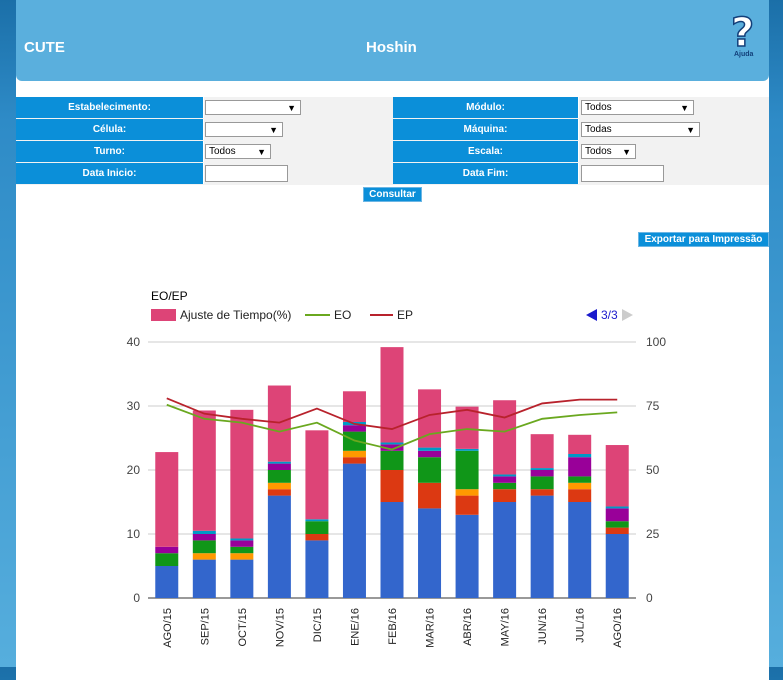 This screenshot has height=680, width=783. I want to click on series-line-ep, so click(392, 413).